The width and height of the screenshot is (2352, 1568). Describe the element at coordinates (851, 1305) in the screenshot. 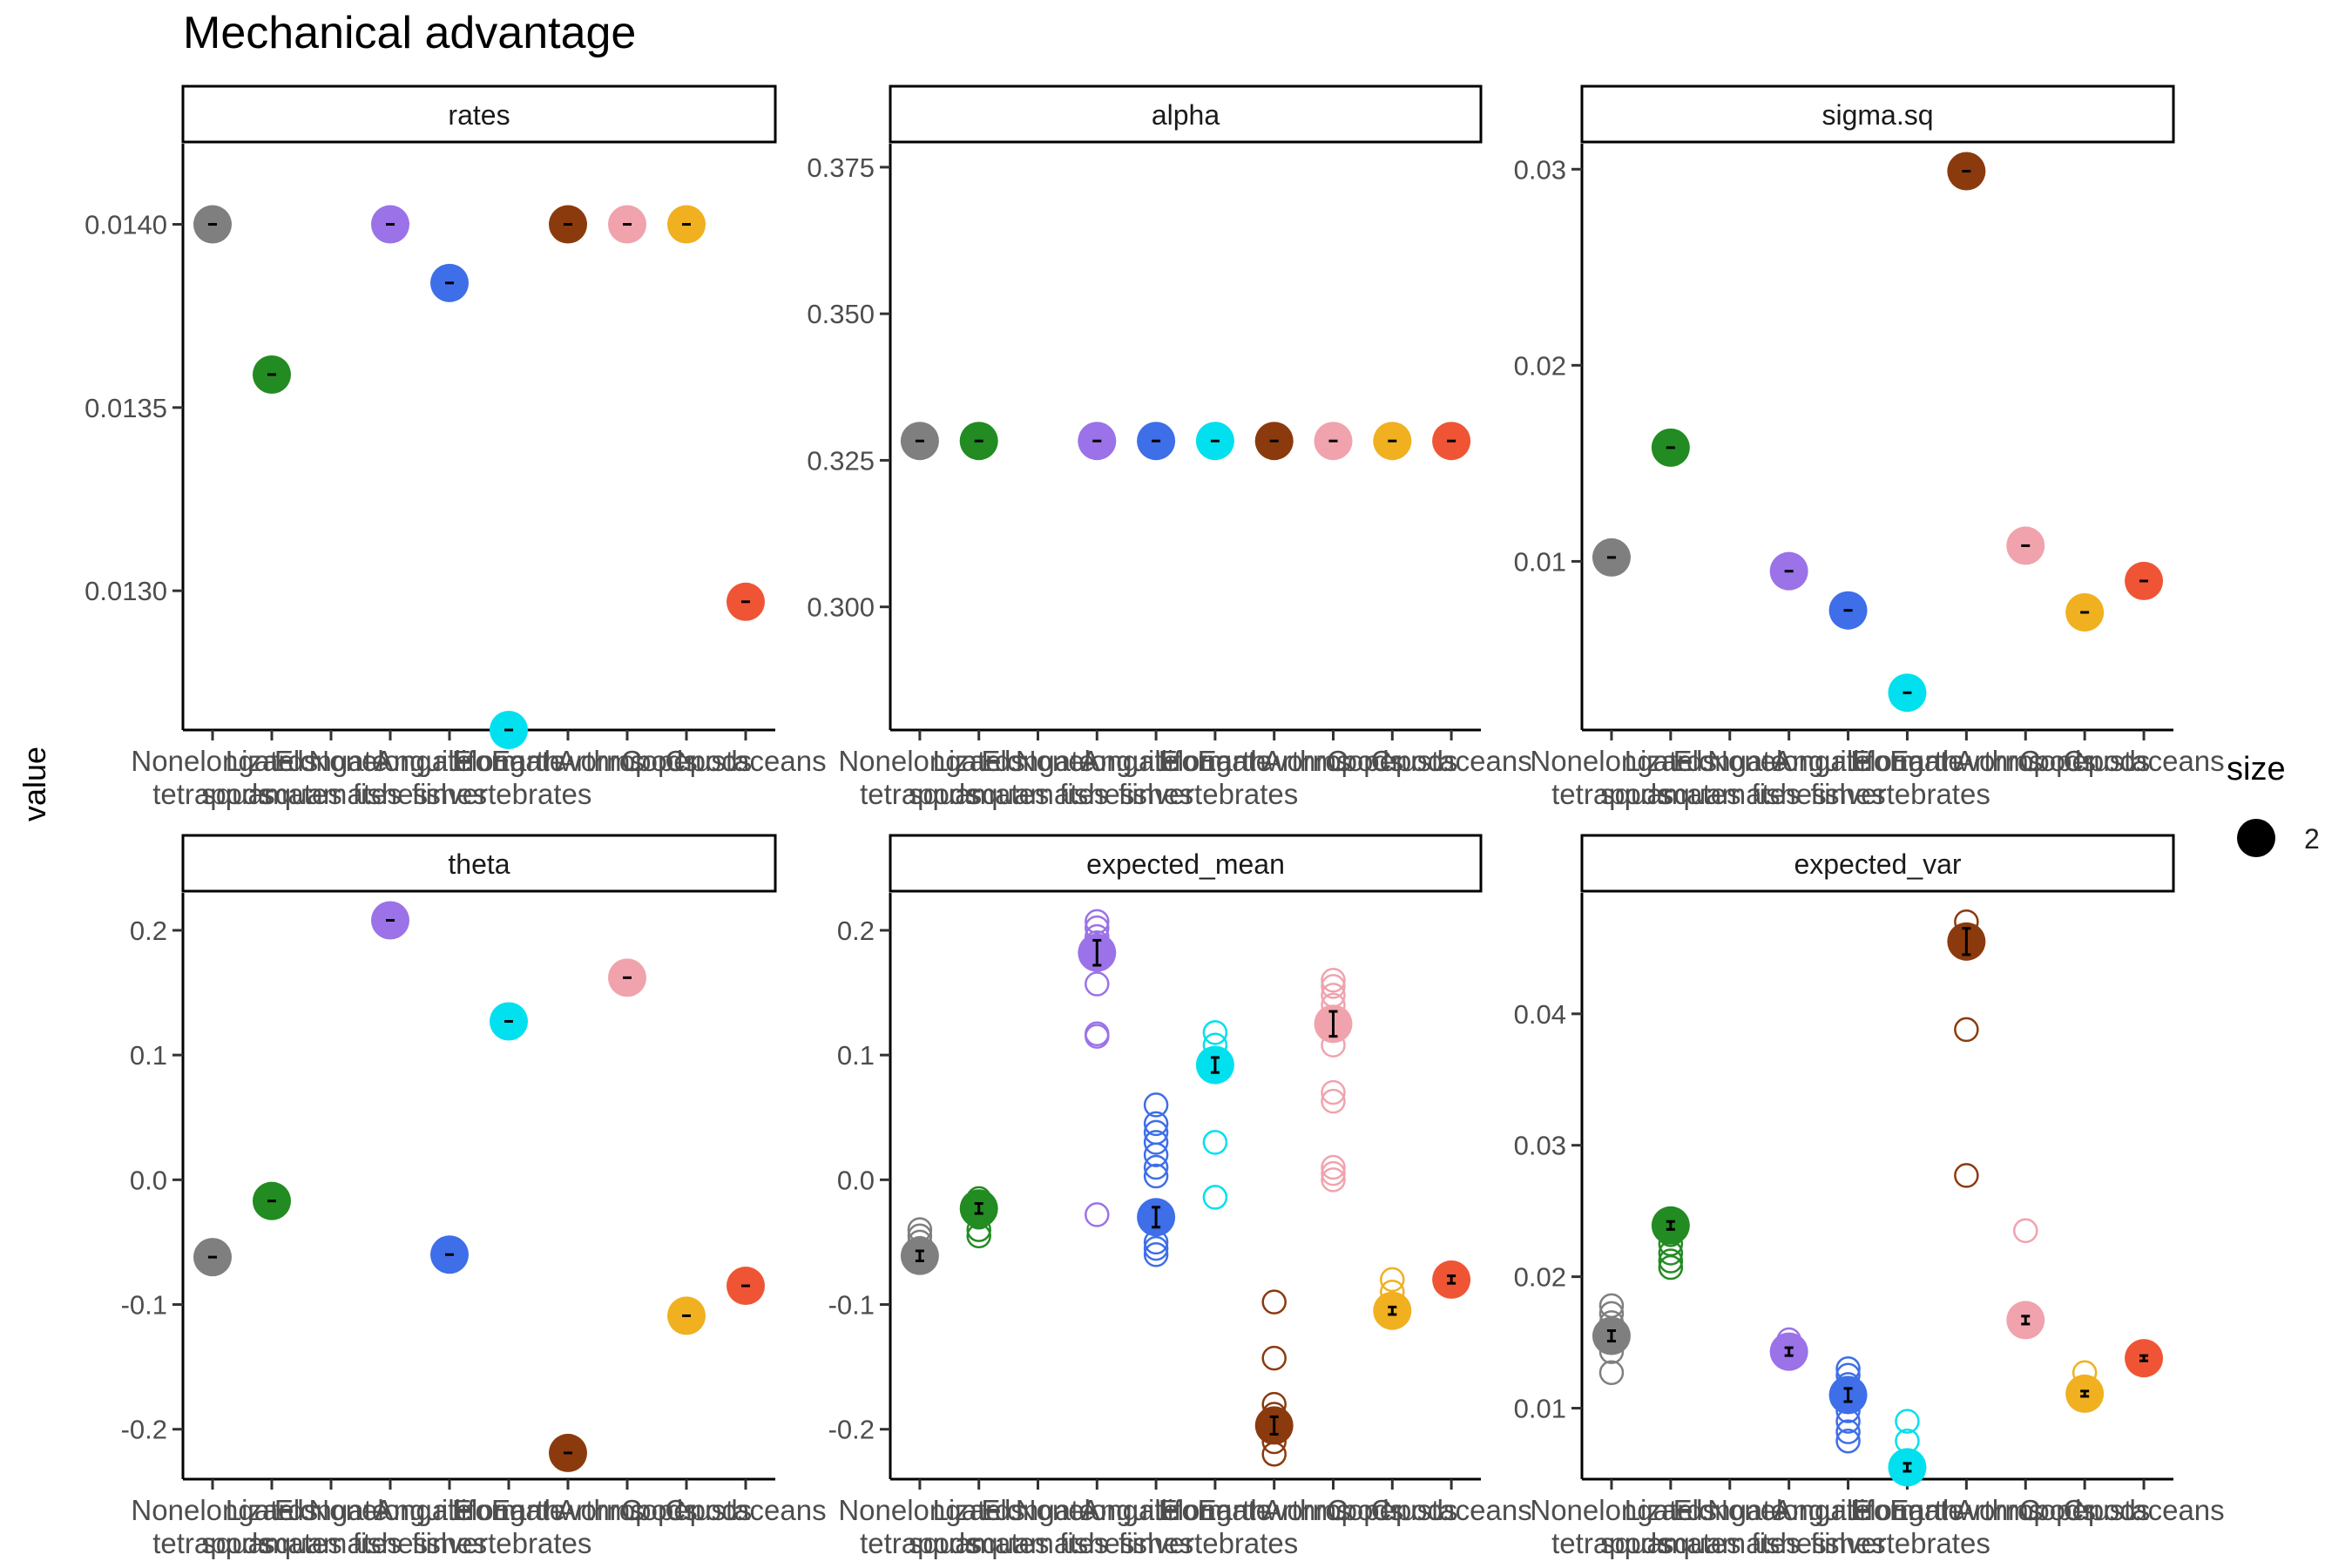

I see `y-tick-label: -0.1` at that location.